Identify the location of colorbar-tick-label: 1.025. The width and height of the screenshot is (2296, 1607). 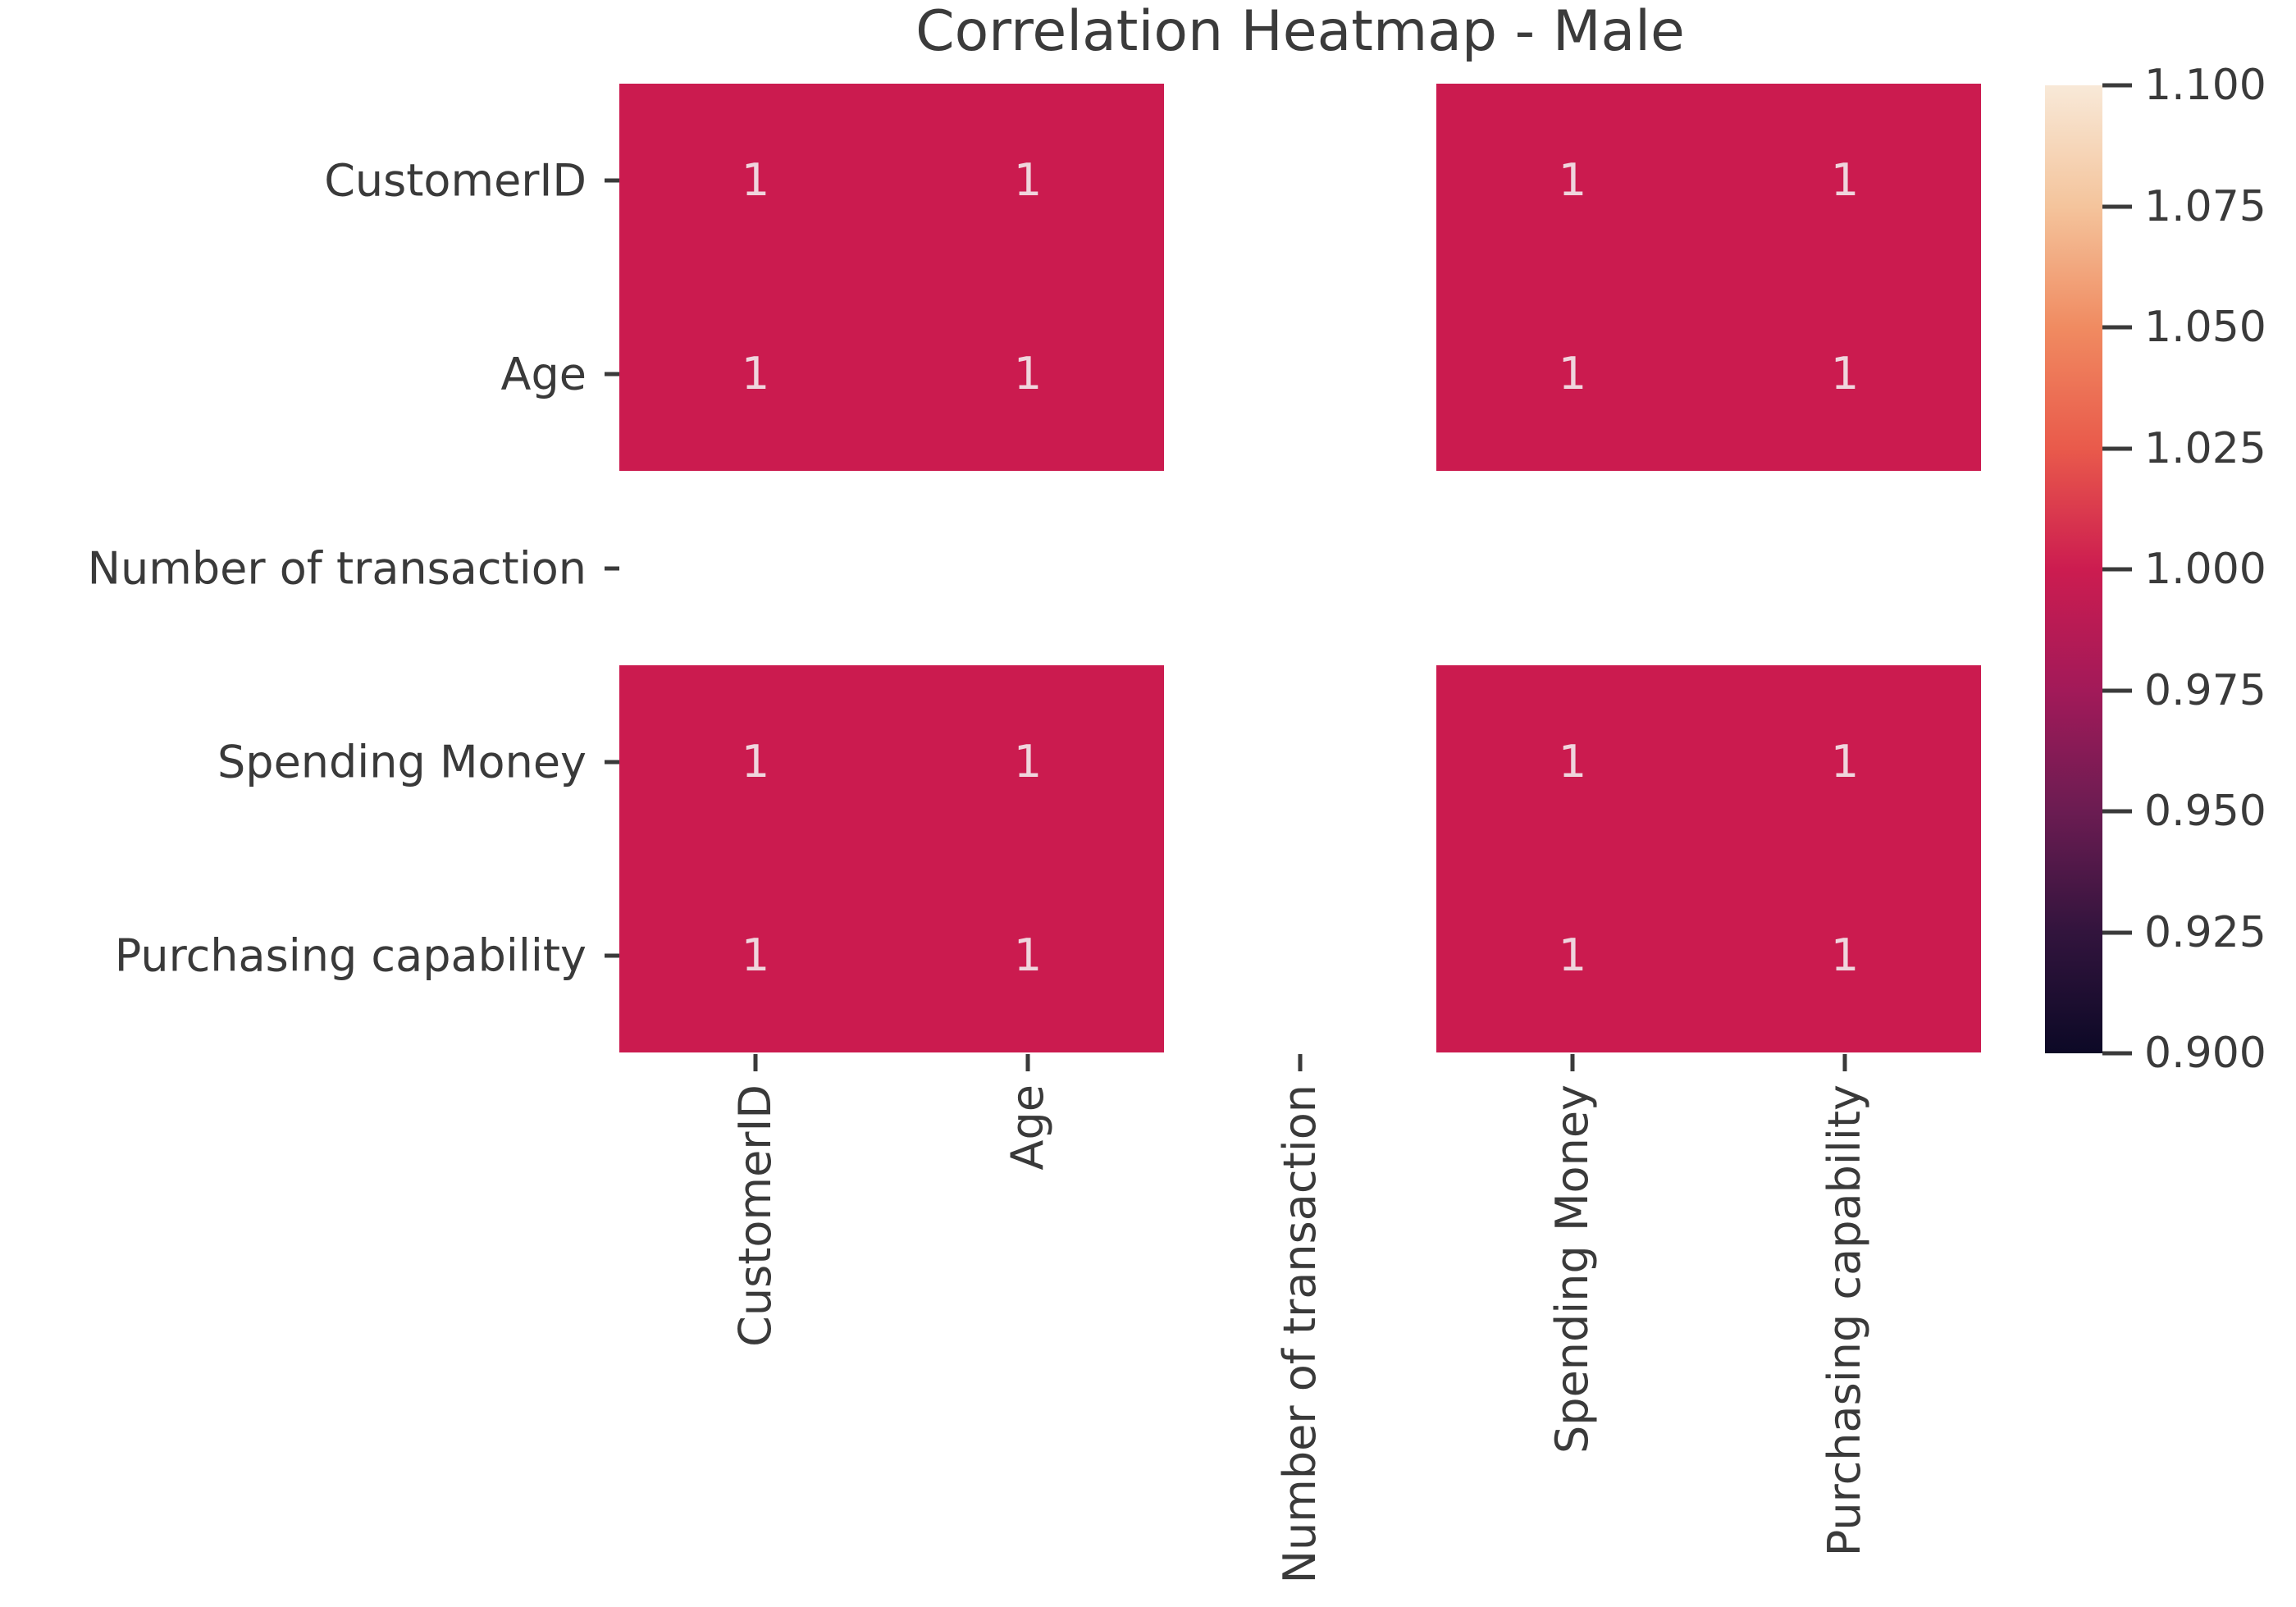
(2205, 448).